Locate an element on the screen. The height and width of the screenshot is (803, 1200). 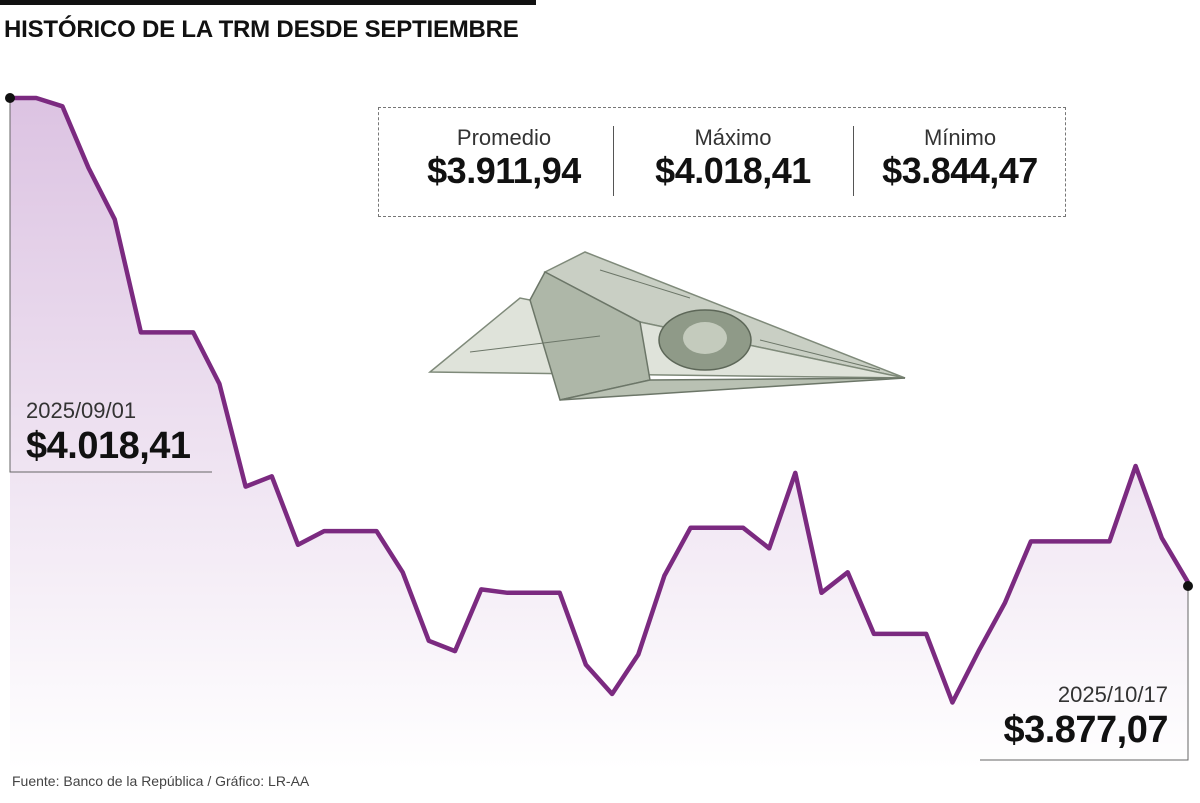
stat-average: Promedio $3.911,94 is located at coordinates (504, 159).